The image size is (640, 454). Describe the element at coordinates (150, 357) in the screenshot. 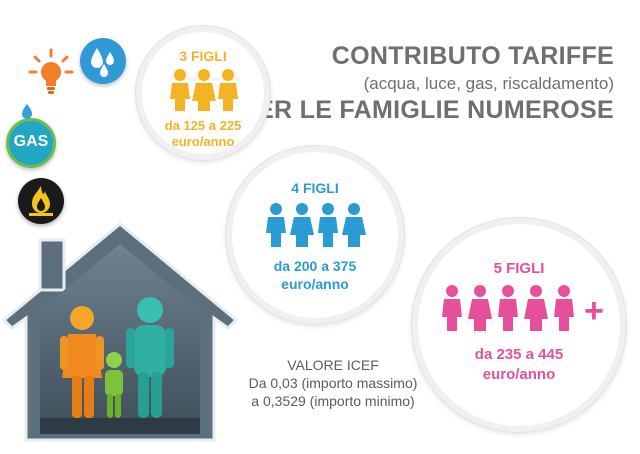

I see `father-figure` at that location.